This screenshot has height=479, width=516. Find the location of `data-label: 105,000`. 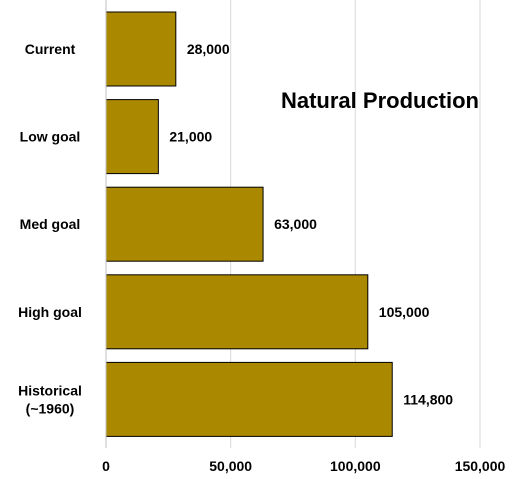

data-label: 105,000 is located at coordinates (404, 312).